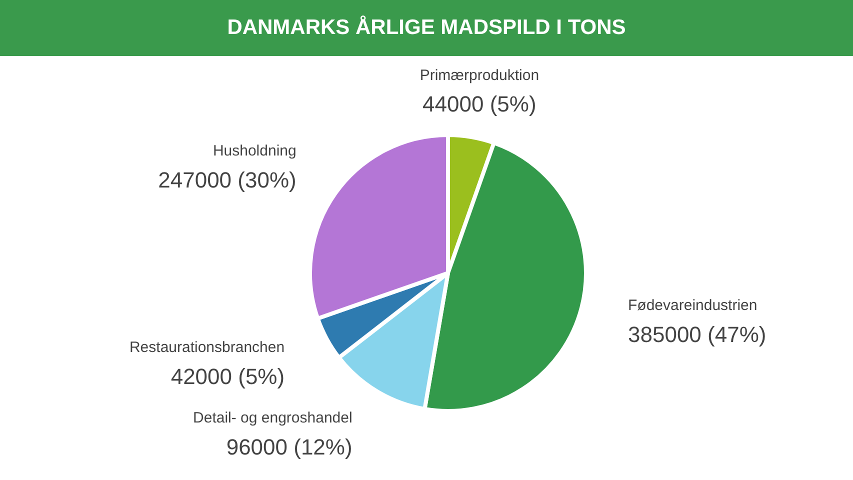 The width and height of the screenshot is (853, 480). I want to click on slice-label: Husholdning, so click(254, 151).